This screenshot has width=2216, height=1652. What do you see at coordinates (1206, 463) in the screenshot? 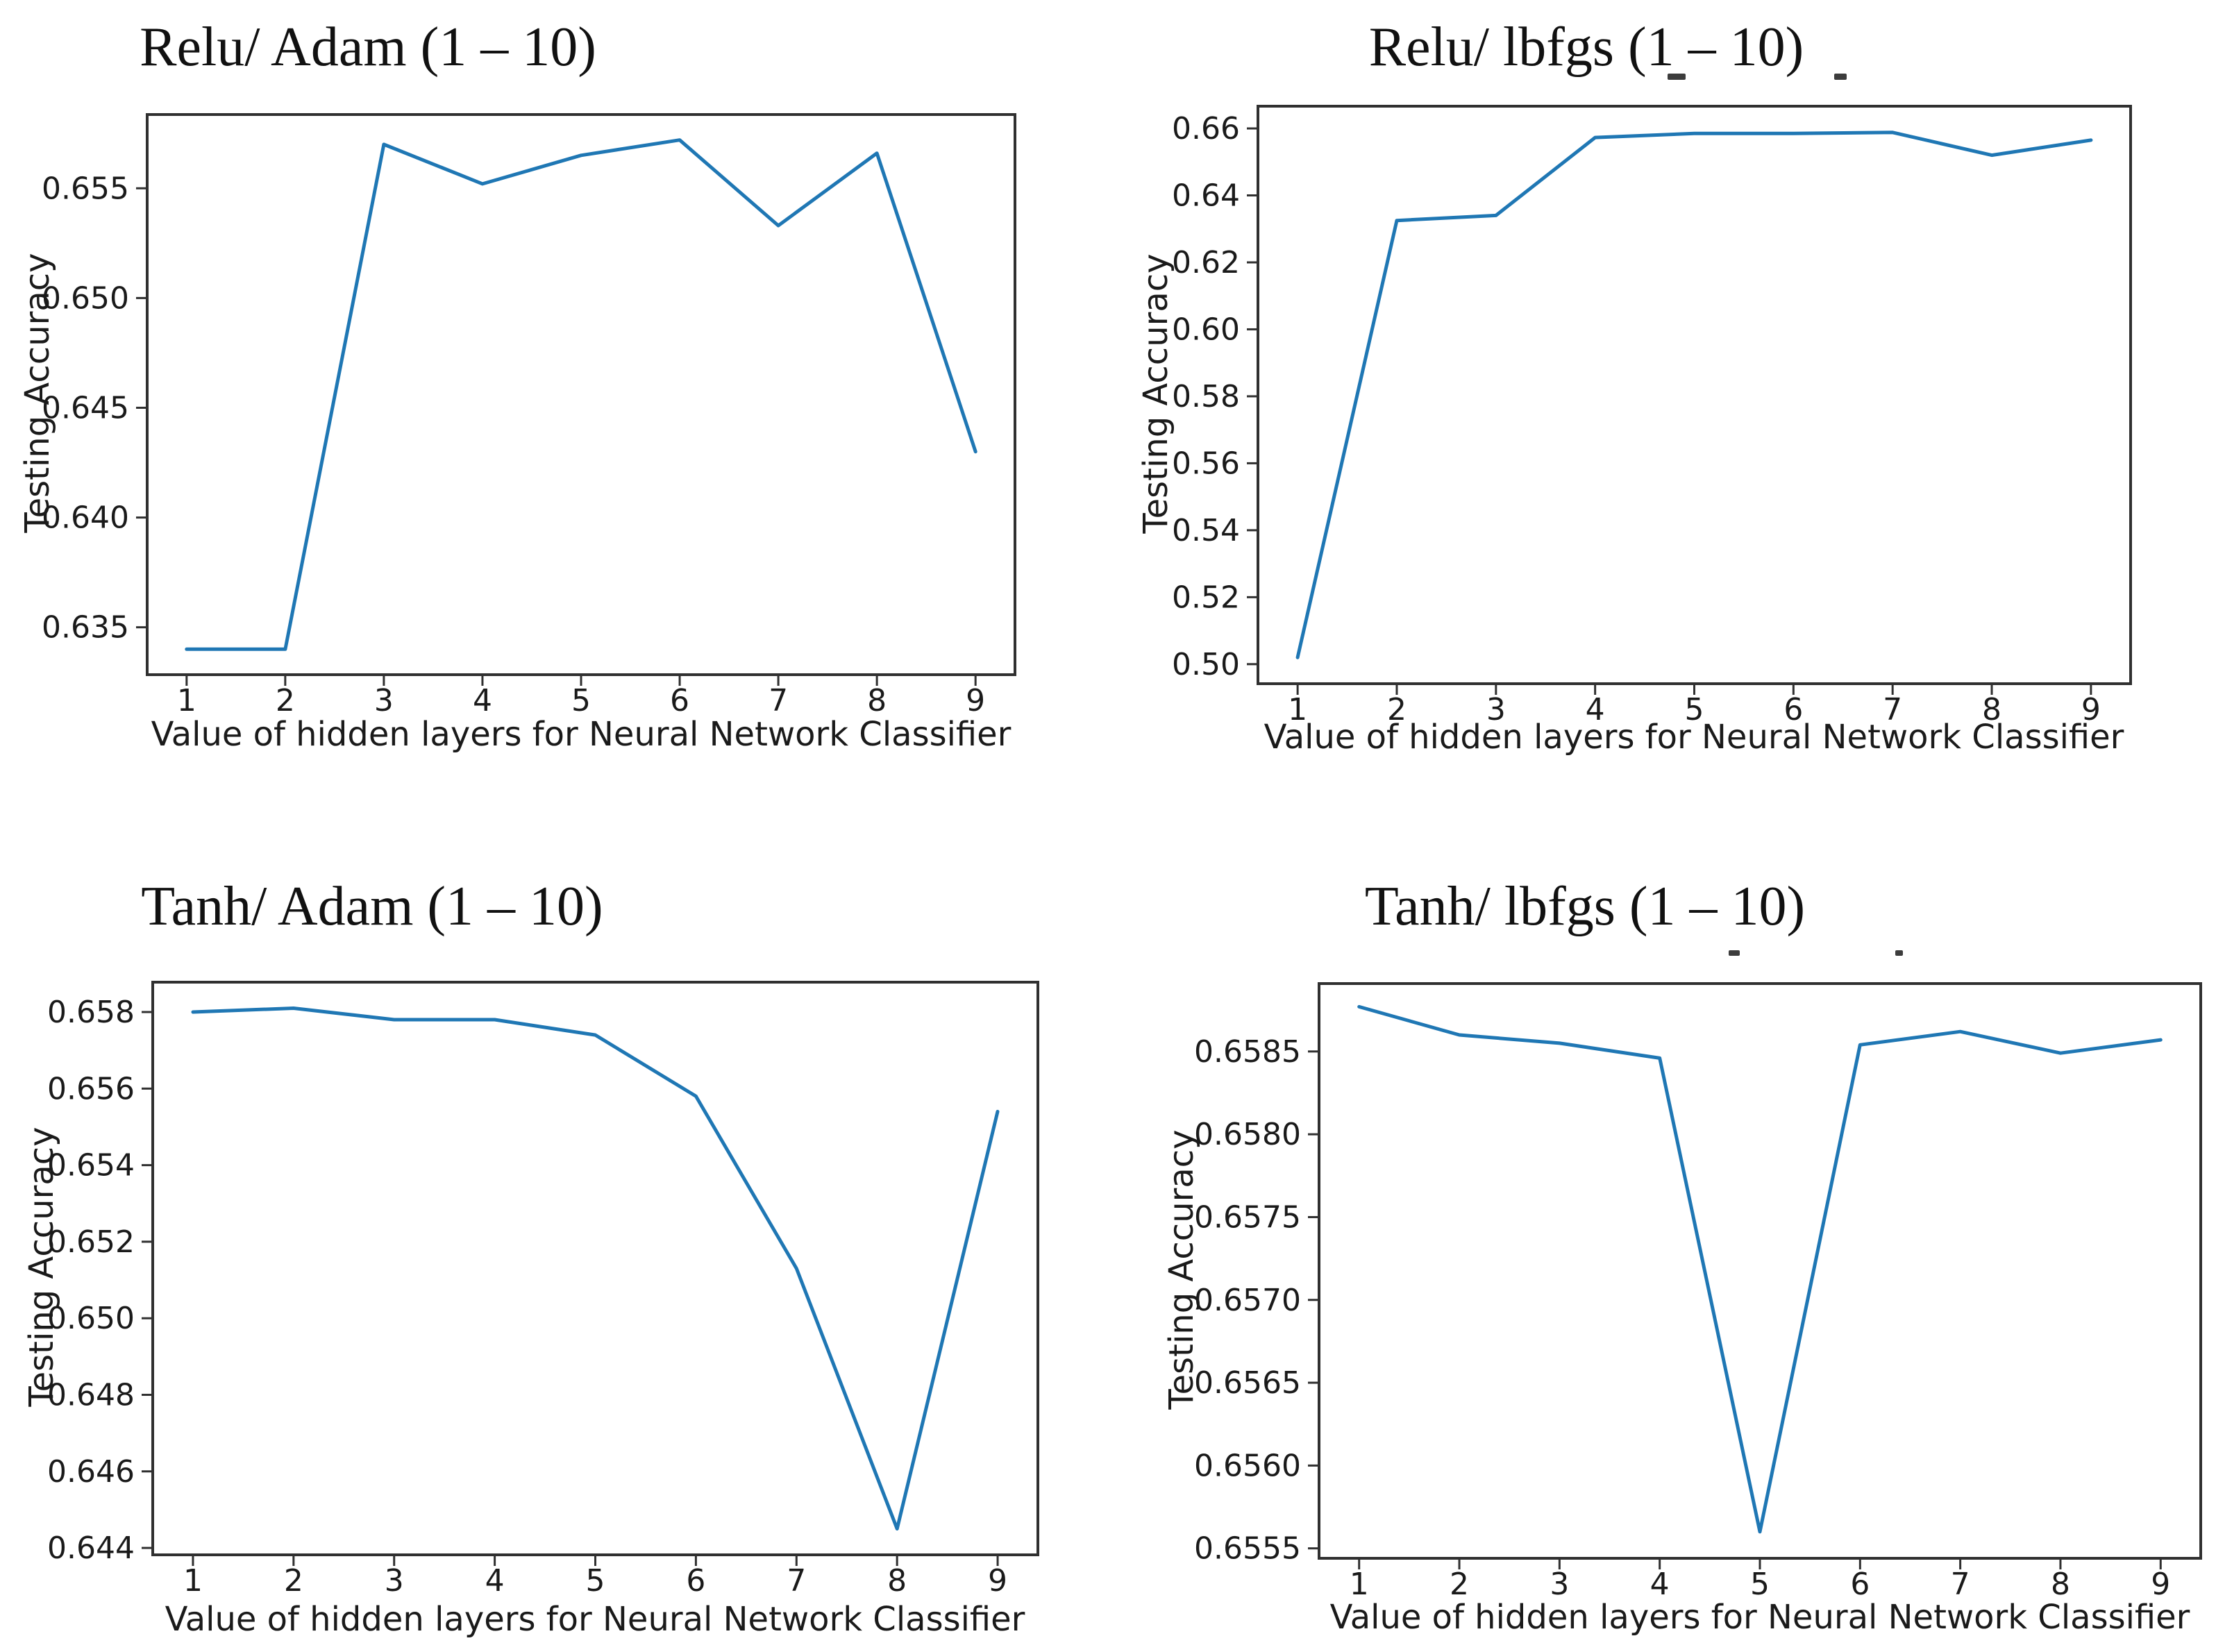
I see `y-tick-label: 0.56` at bounding box center [1206, 463].